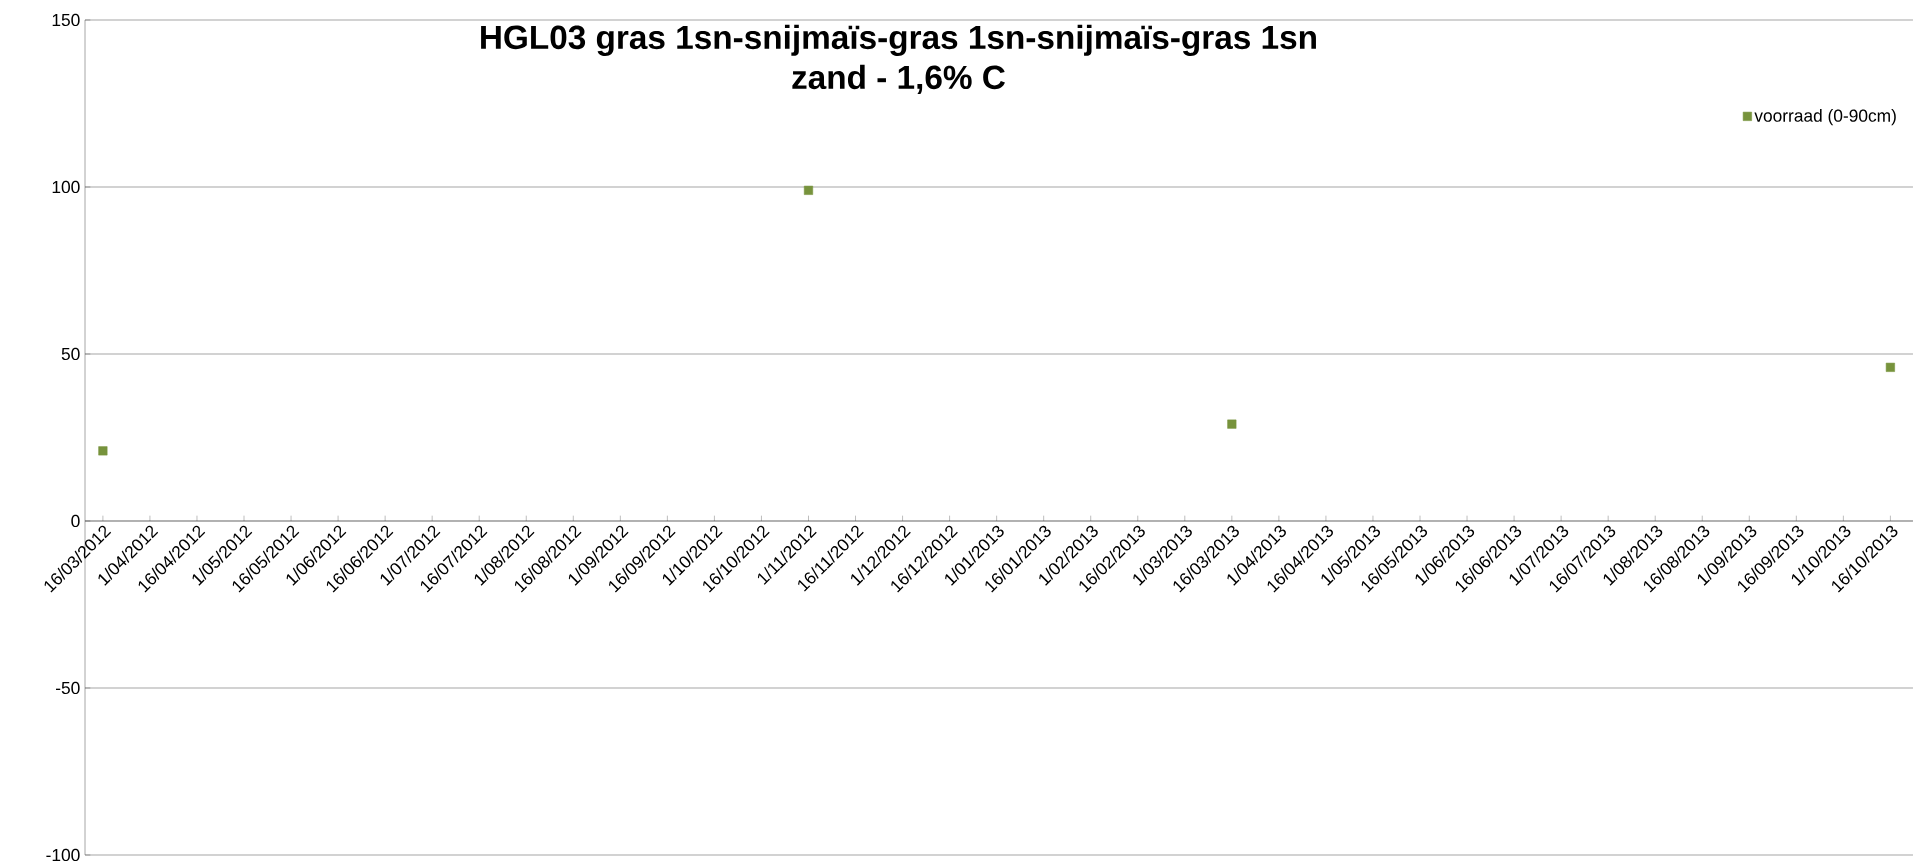 The image size is (1915, 866). Describe the element at coordinates (1825, 117) in the screenshot. I see `legend-label: voorraad (0-90cm)` at that location.